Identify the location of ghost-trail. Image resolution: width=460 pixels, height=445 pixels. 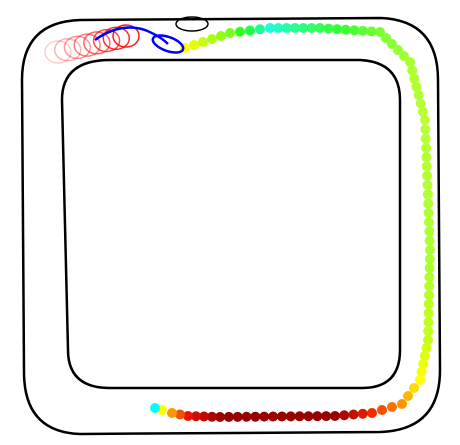
(92, 44).